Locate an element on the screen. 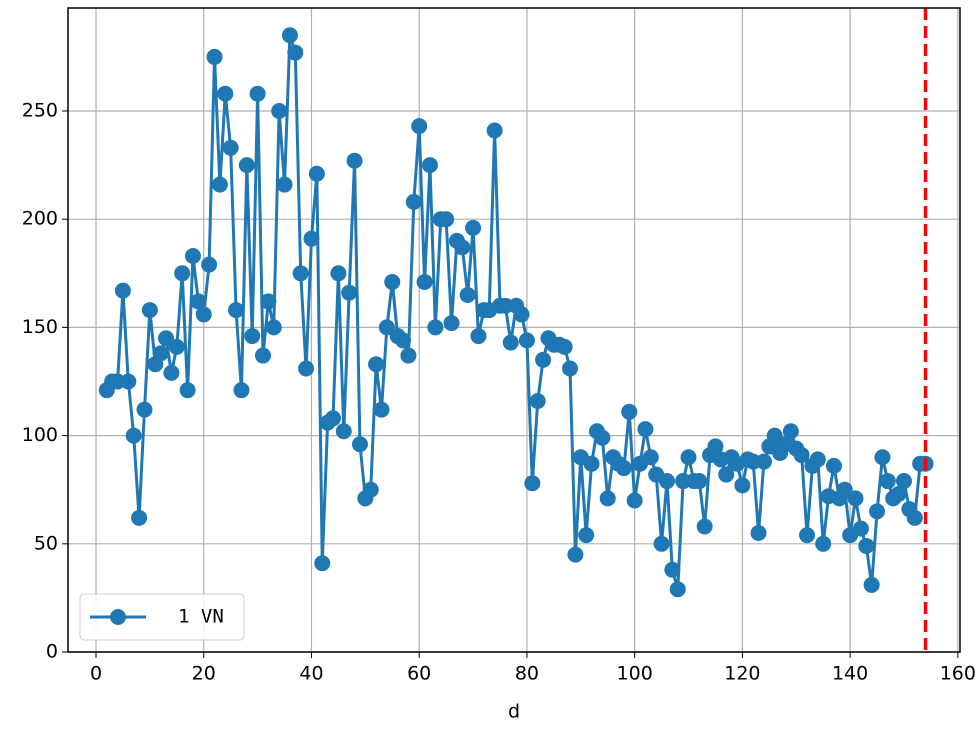 The image size is (980, 729). legend: 1 VN is located at coordinates (162, 617).